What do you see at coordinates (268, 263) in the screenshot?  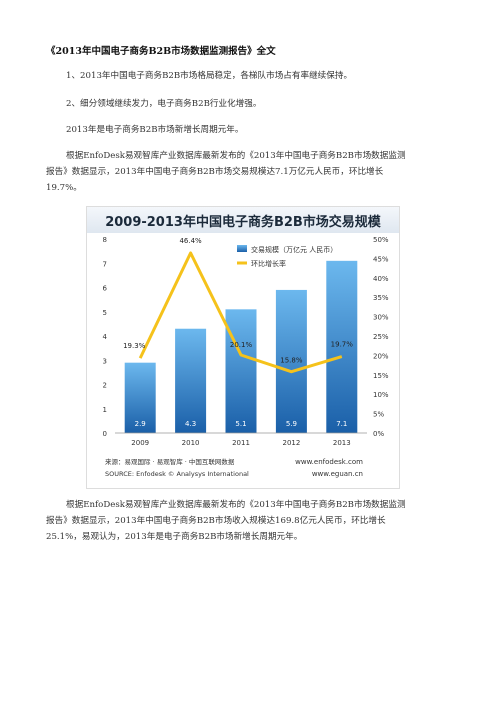 I see `legend-line-label: 环比增长率` at bounding box center [268, 263].